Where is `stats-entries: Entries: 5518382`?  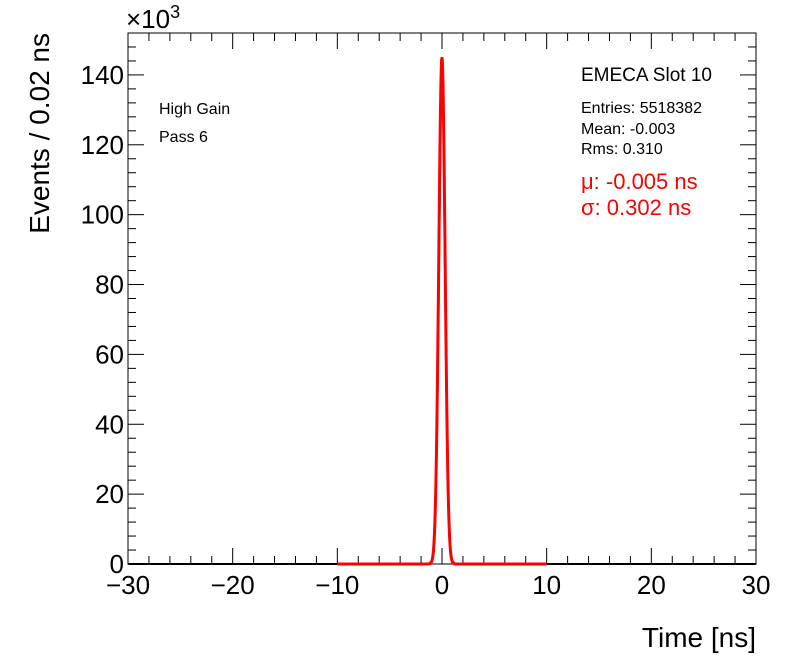
stats-entries: Entries: 5518382 is located at coordinates (641, 108).